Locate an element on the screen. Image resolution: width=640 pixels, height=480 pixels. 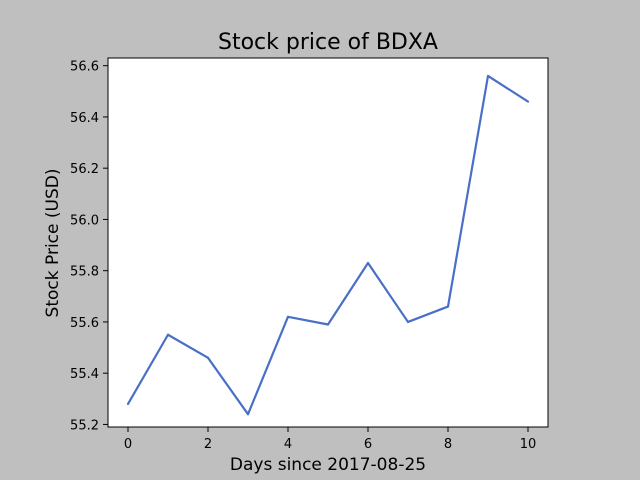
x-tick-label: 10 is located at coordinates (528, 444).